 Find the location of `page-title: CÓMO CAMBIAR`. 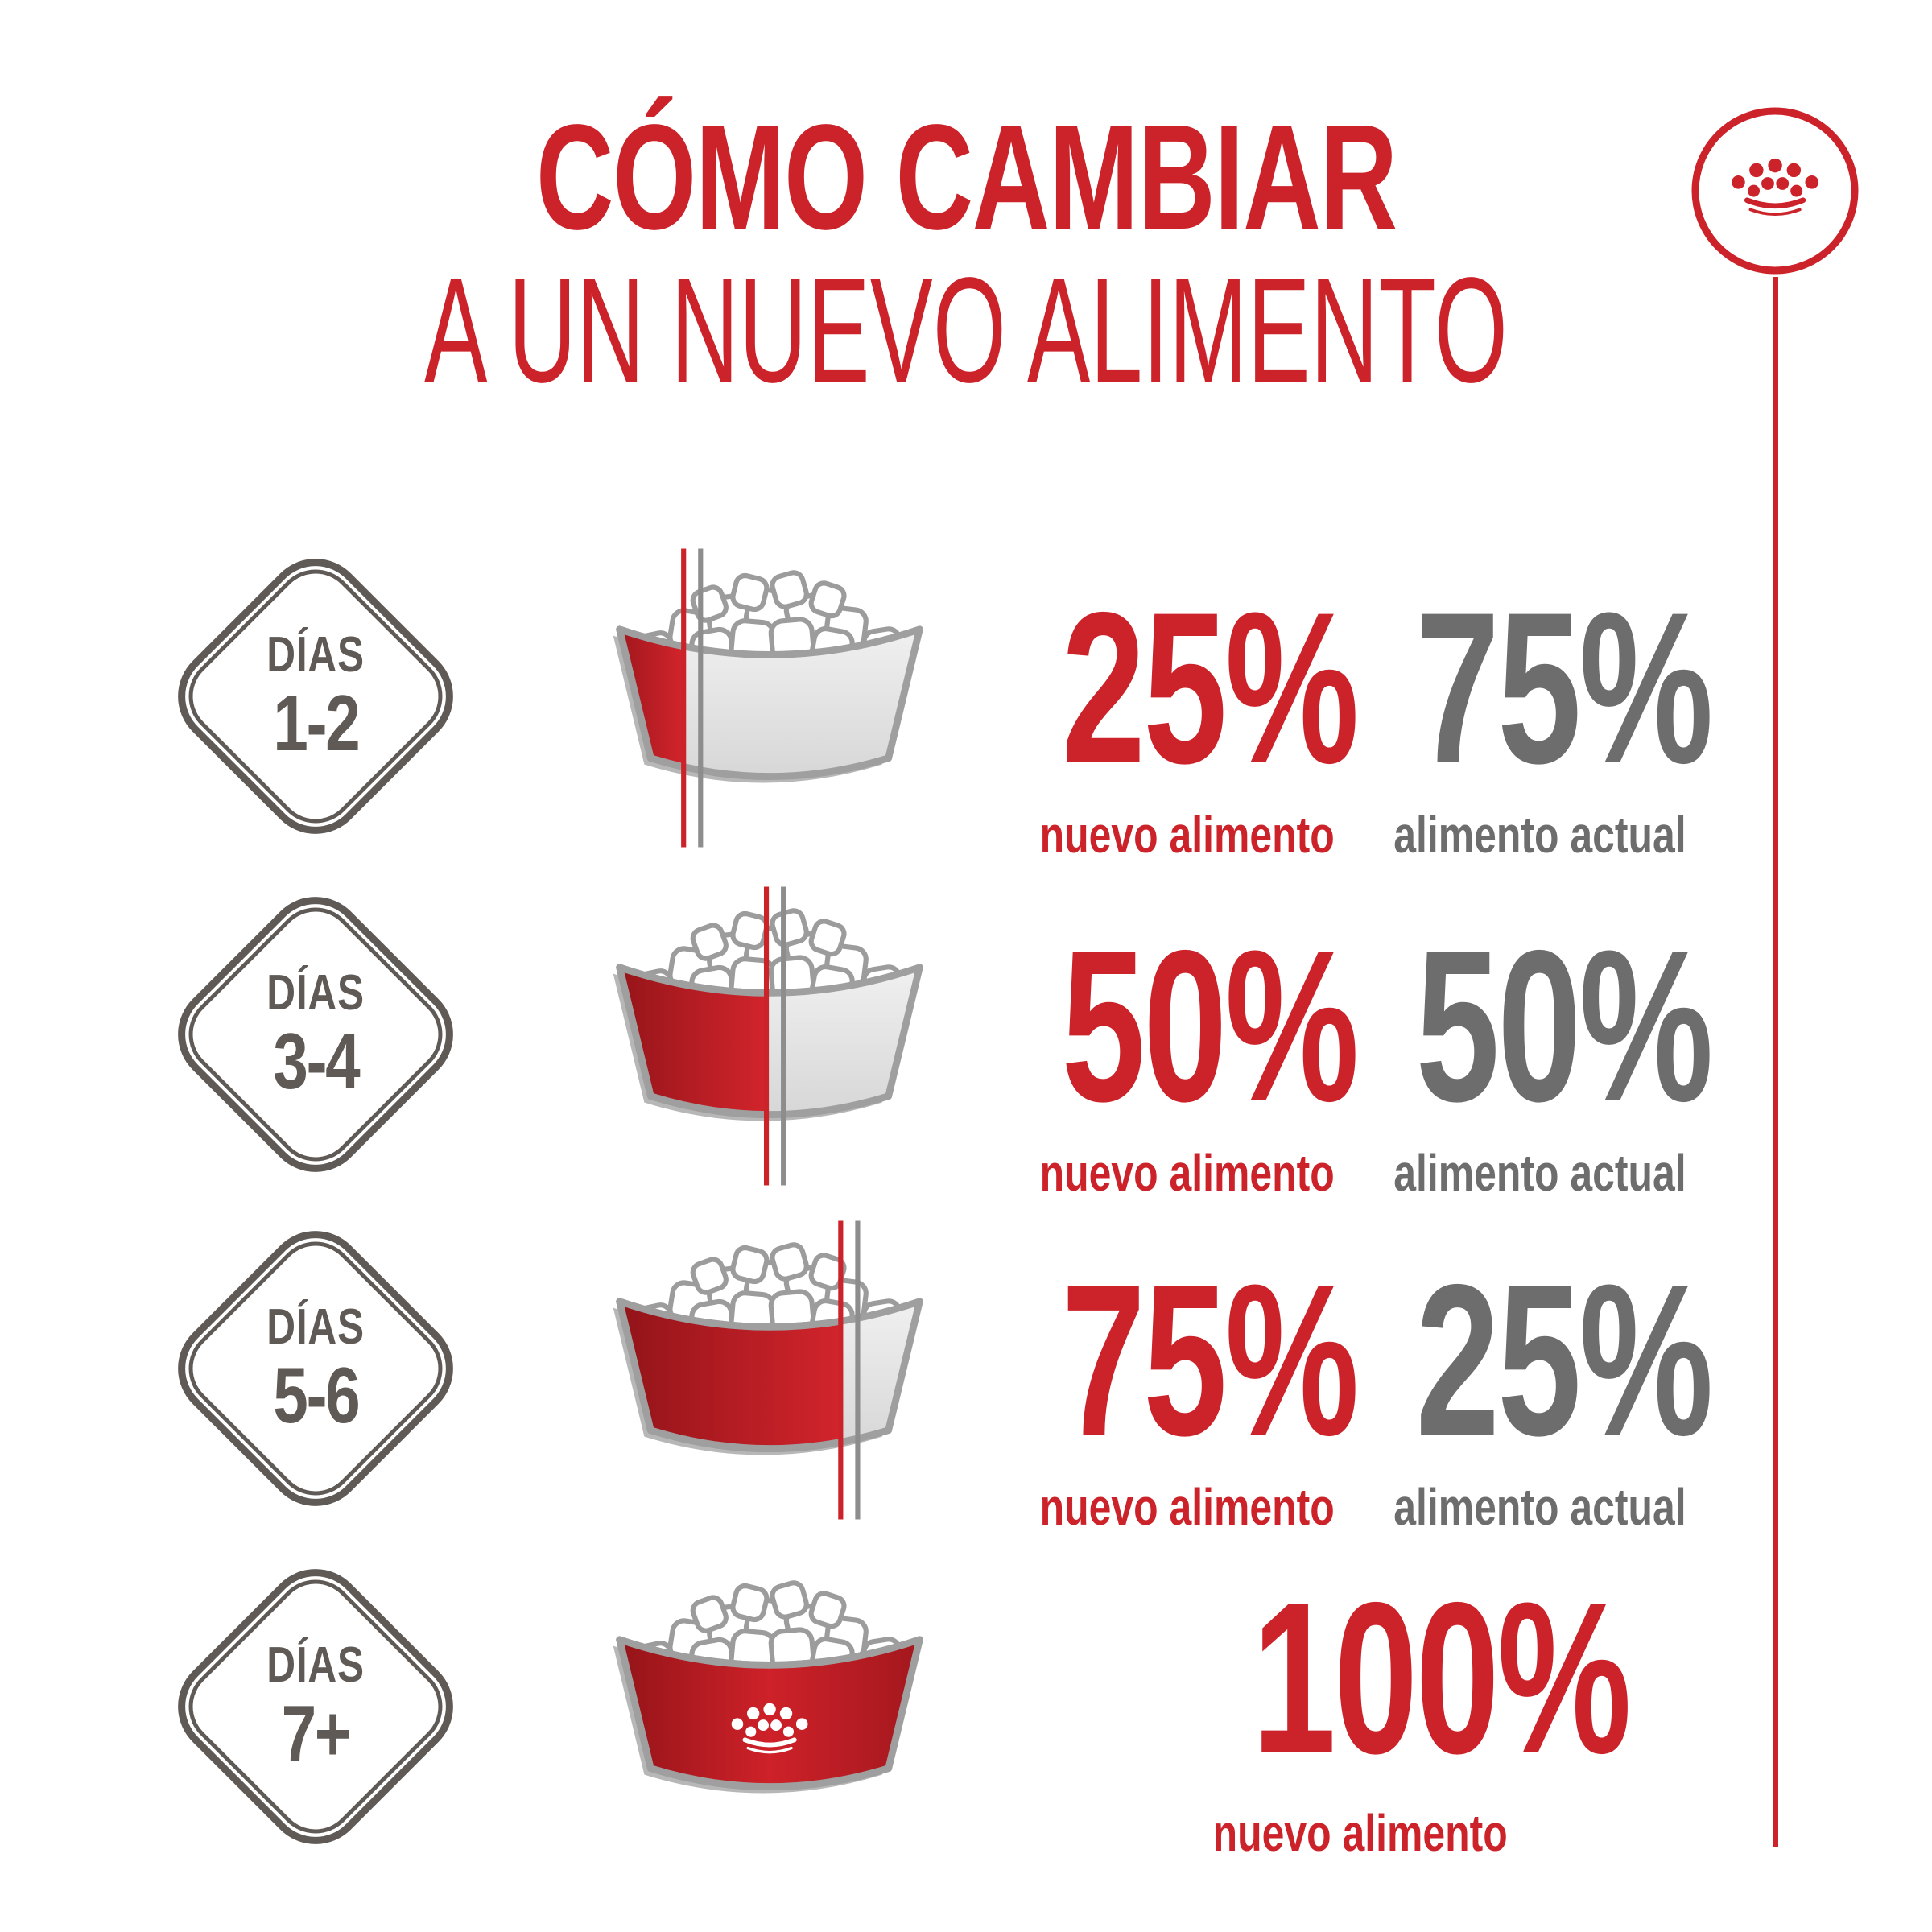

page-title: CÓMO CAMBIAR is located at coordinates (966, 178).